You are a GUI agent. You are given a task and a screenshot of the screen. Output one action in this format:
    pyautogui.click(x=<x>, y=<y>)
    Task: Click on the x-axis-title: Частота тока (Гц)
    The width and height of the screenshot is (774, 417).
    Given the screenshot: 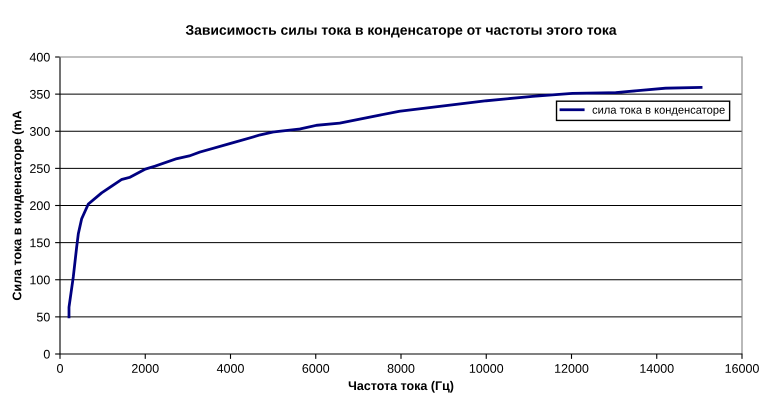 What is the action you would take?
    pyautogui.click(x=401, y=386)
    